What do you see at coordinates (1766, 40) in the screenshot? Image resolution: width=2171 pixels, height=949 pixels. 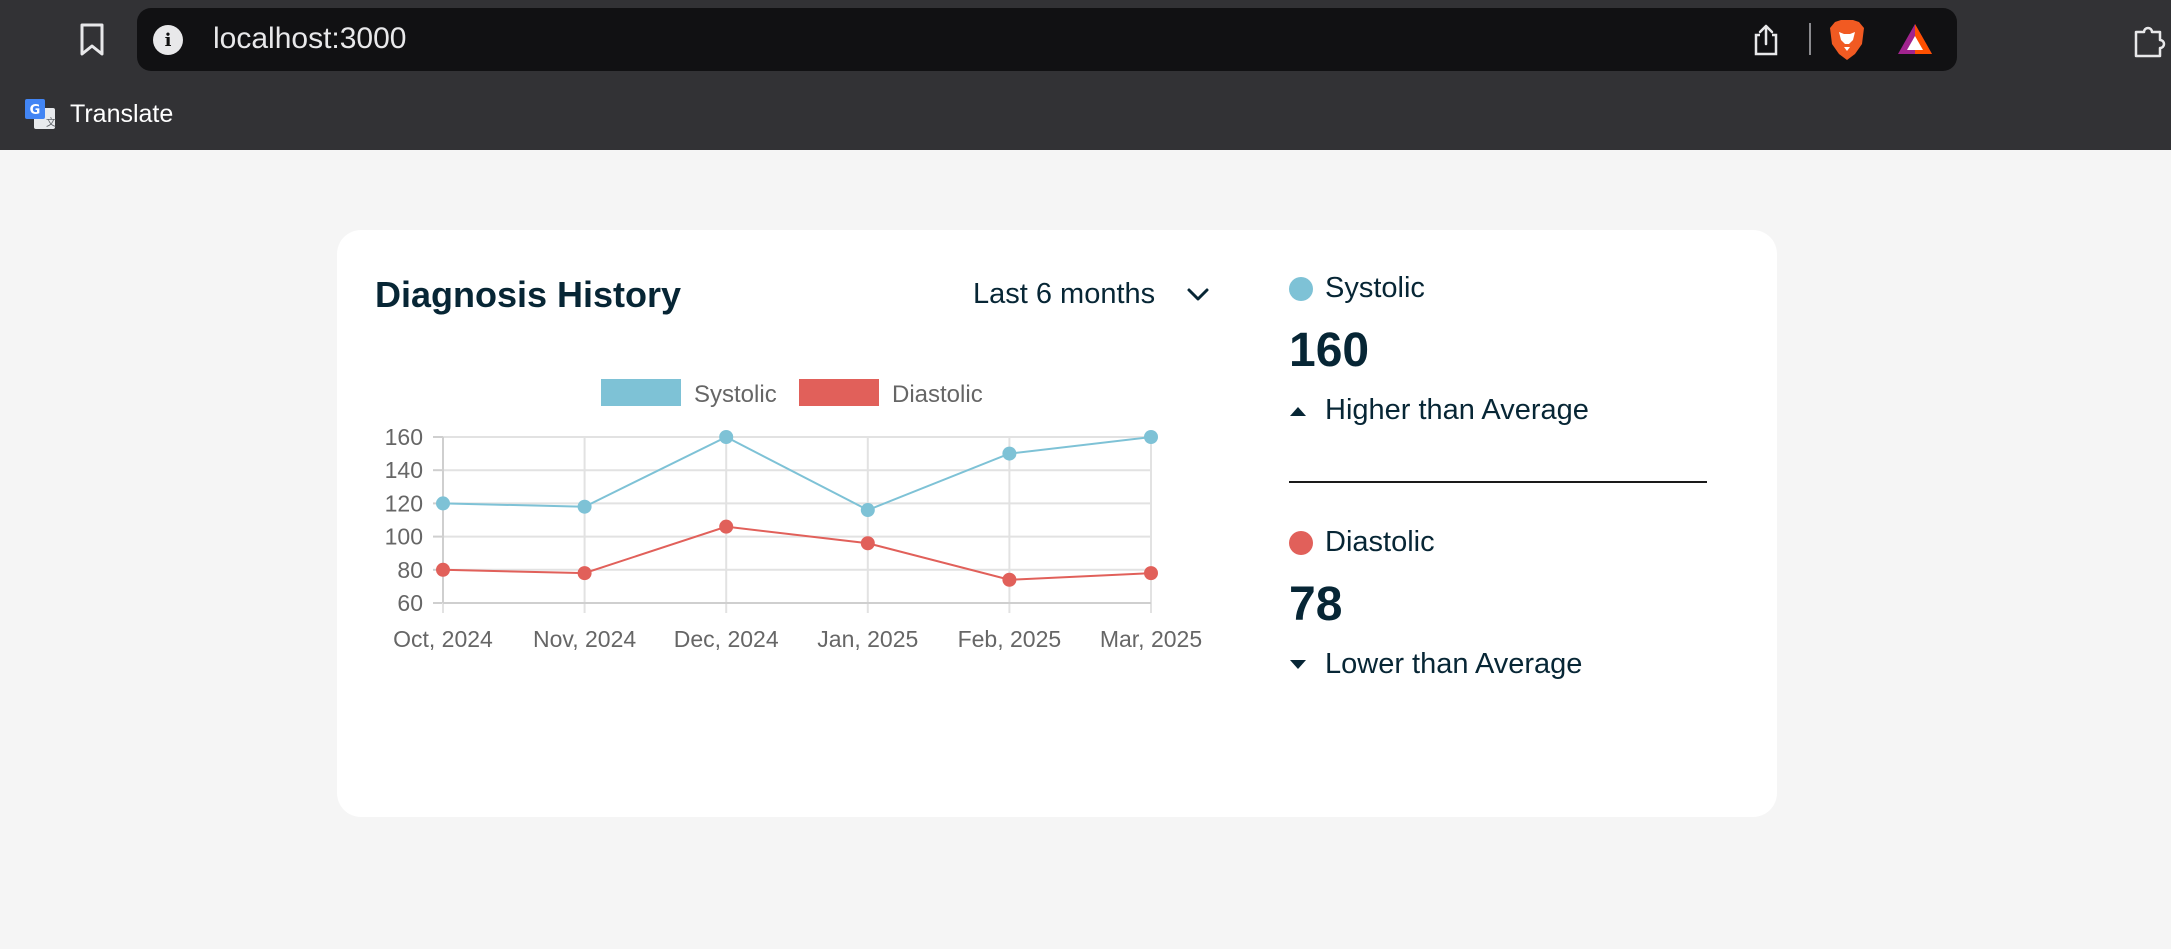 I see `share-icon` at bounding box center [1766, 40].